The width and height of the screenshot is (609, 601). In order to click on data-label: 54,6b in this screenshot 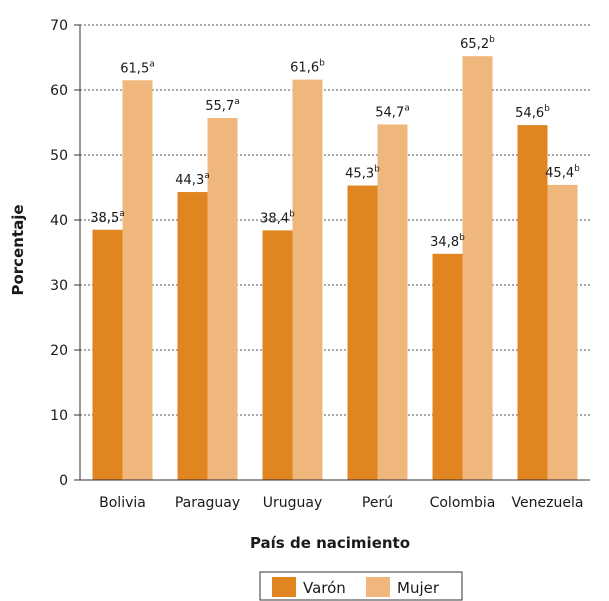, I will do `click(532, 112)`.